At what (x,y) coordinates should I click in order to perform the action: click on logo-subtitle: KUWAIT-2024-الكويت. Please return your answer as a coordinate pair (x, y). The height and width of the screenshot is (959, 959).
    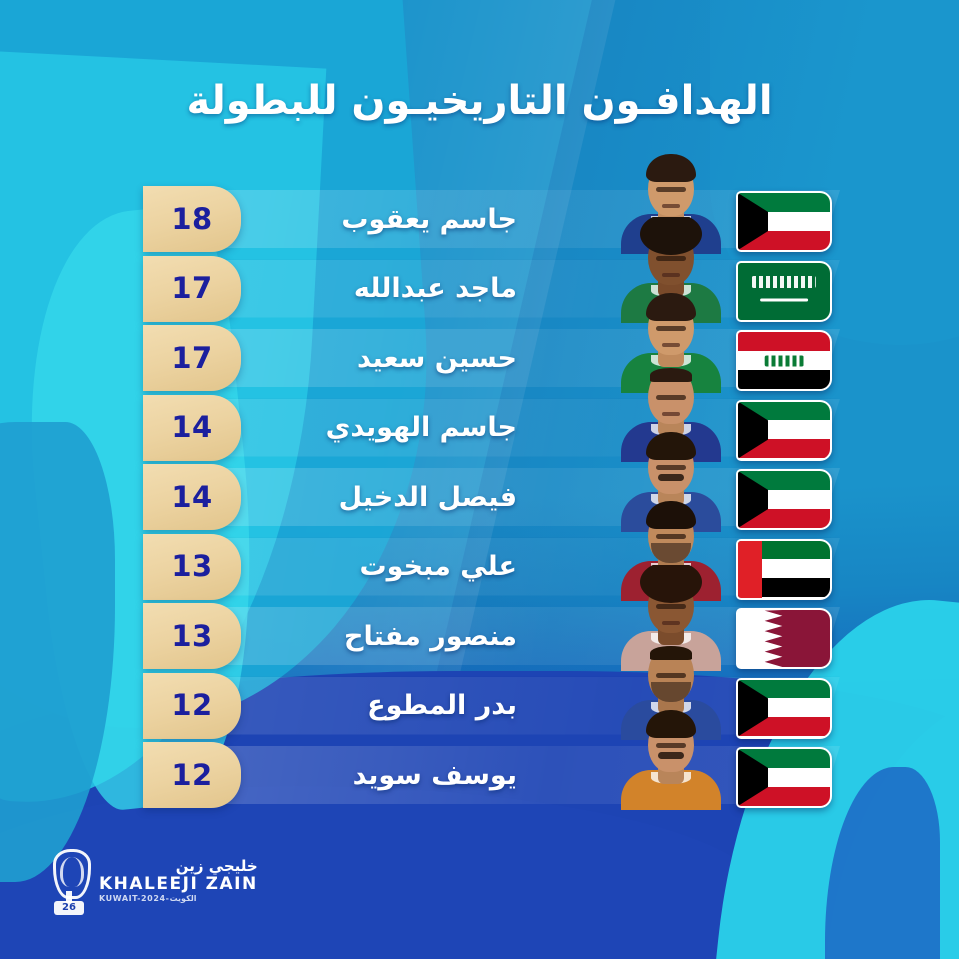
    Looking at the image, I should click on (148, 898).